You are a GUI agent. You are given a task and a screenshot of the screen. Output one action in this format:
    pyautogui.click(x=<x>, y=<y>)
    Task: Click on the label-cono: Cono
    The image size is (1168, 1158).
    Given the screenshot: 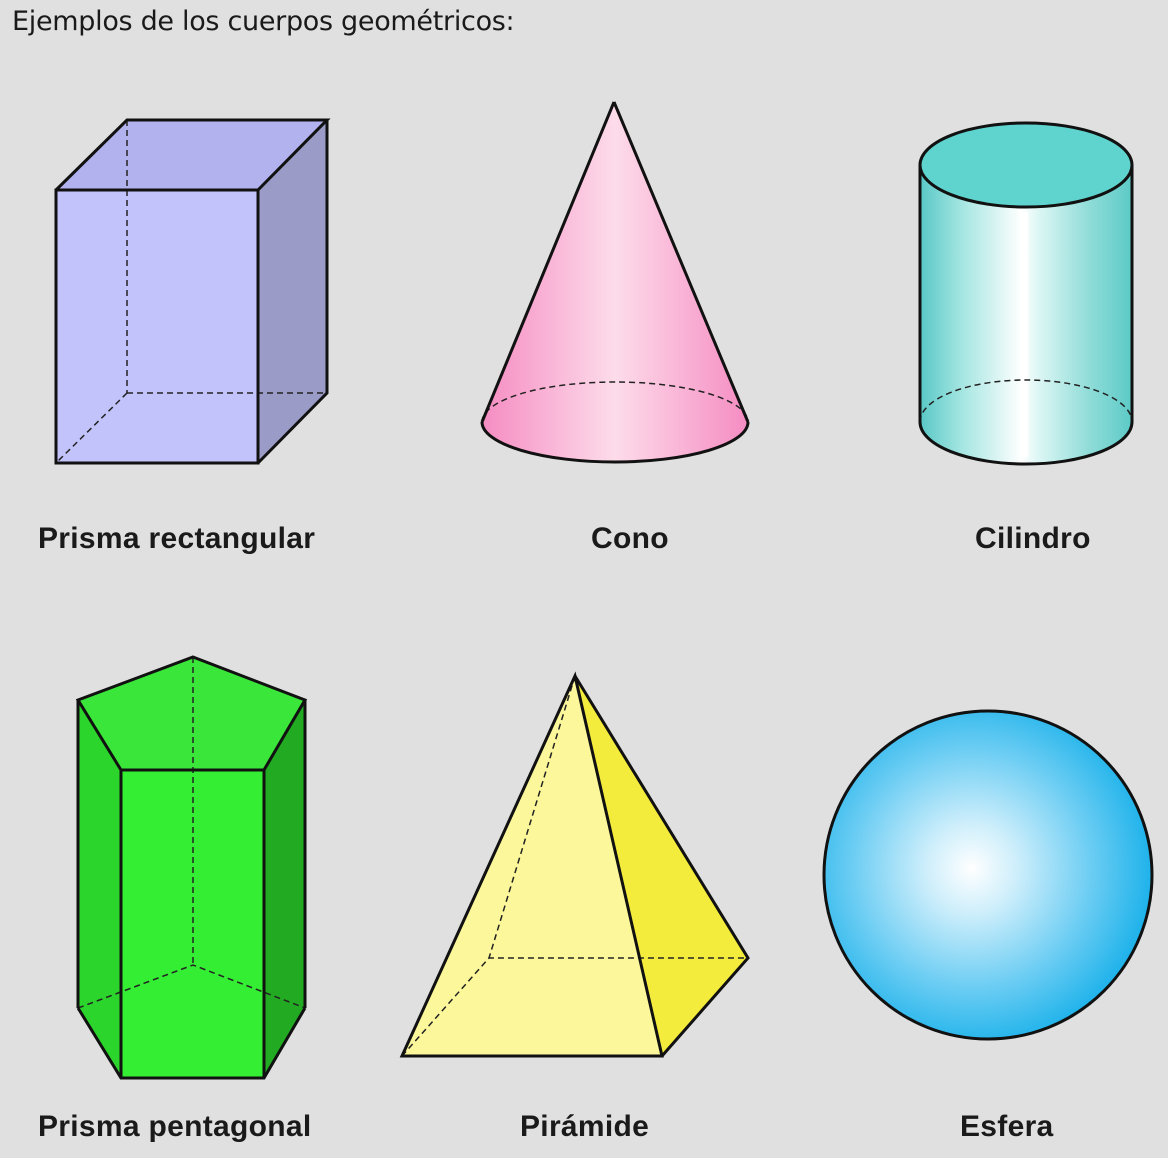 What is the action you would take?
    pyautogui.click(x=630, y=538)
    